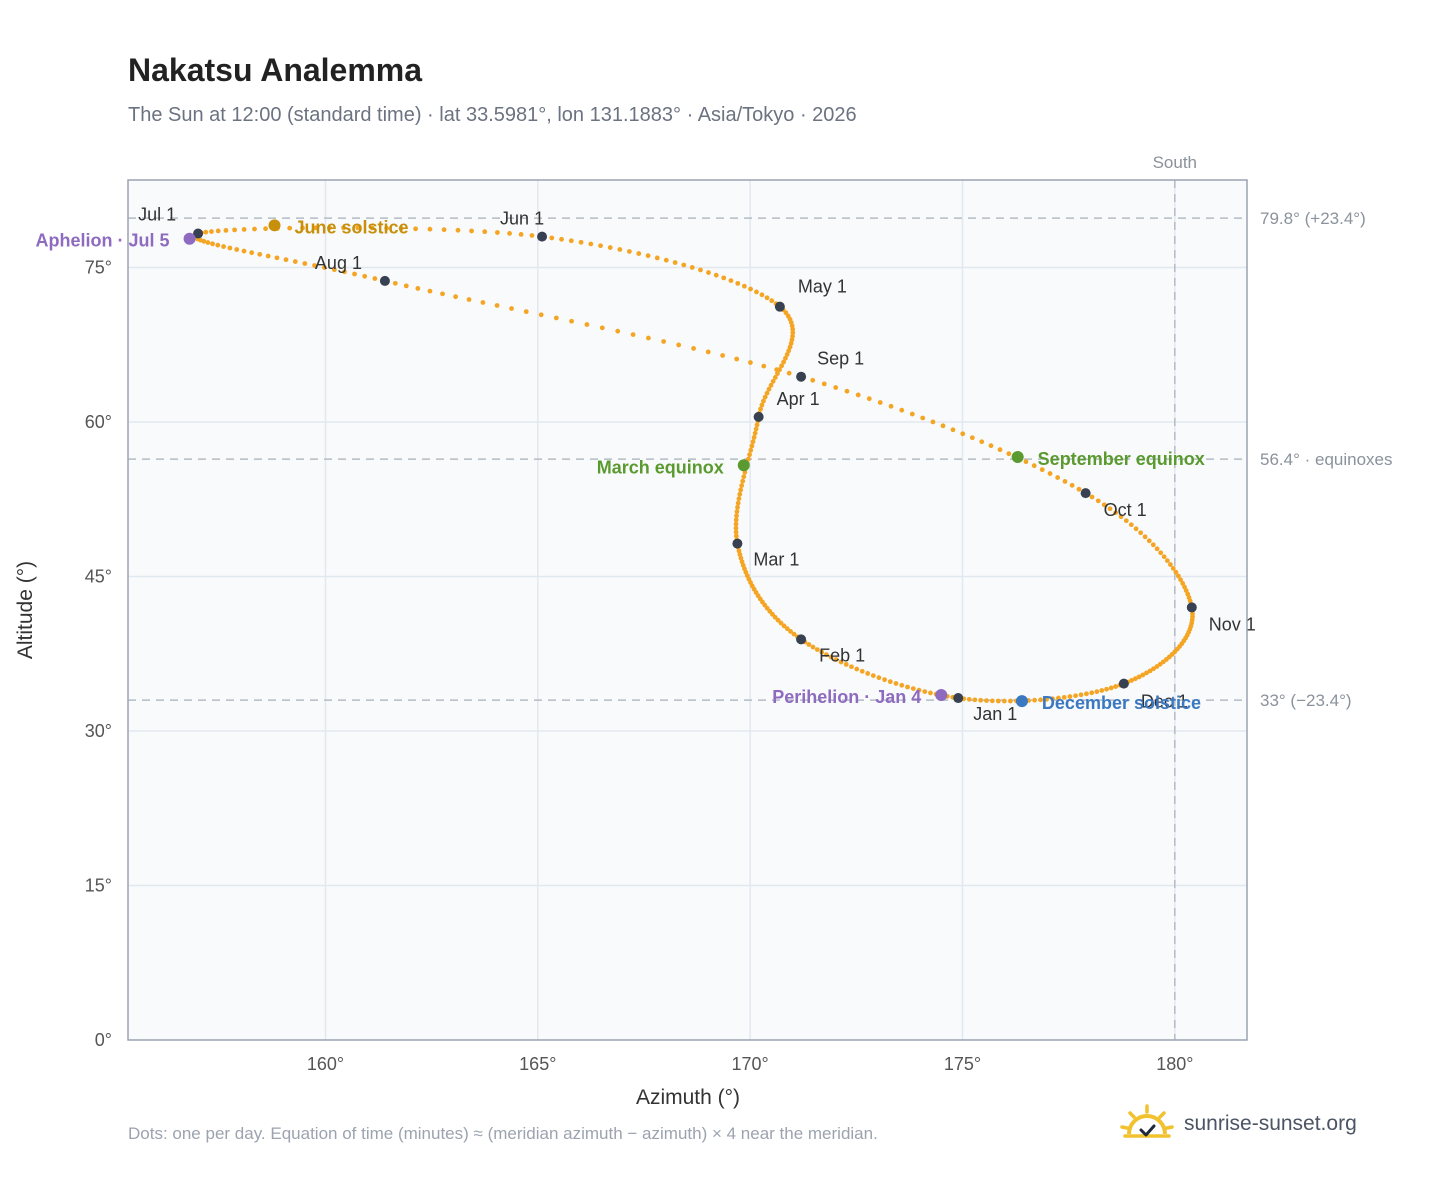 This screenshot has width=1448, height=1188. I want to click on month-label: Sep 1, so click(840, 359).